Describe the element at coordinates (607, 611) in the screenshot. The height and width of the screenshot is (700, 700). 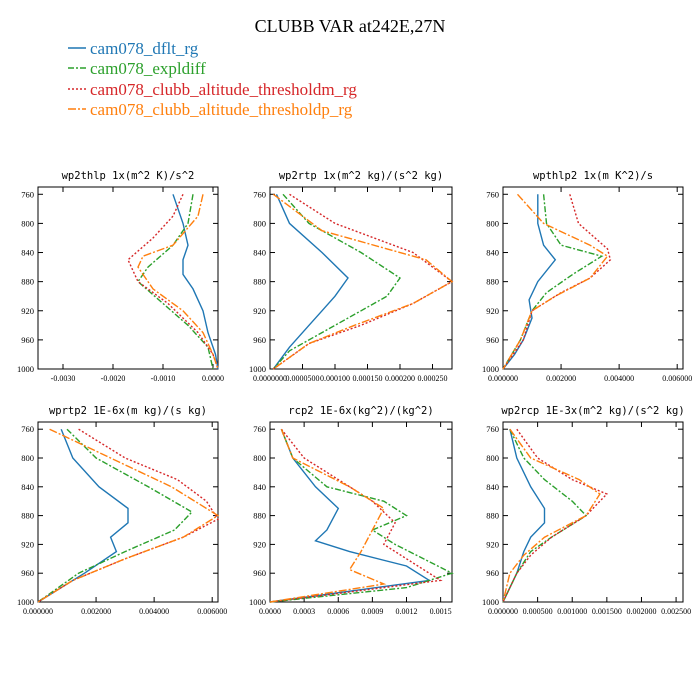
I see `x-tick-label: 0.001500` at that location.